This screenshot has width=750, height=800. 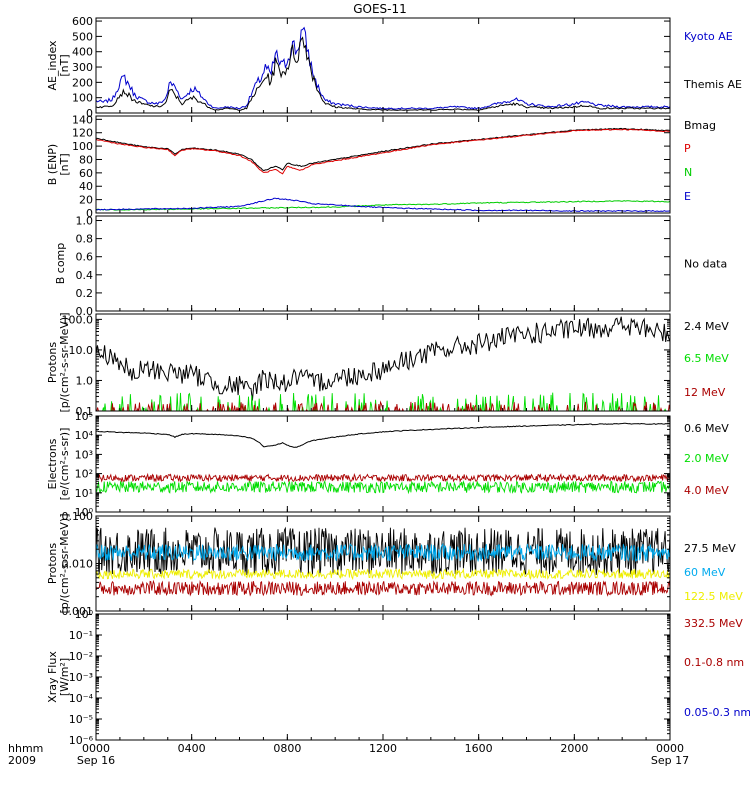 What do you see at coordinates (192, 748) in the screenshot?
I see `xtick-label: 0400` at bounding box center [192, 748].